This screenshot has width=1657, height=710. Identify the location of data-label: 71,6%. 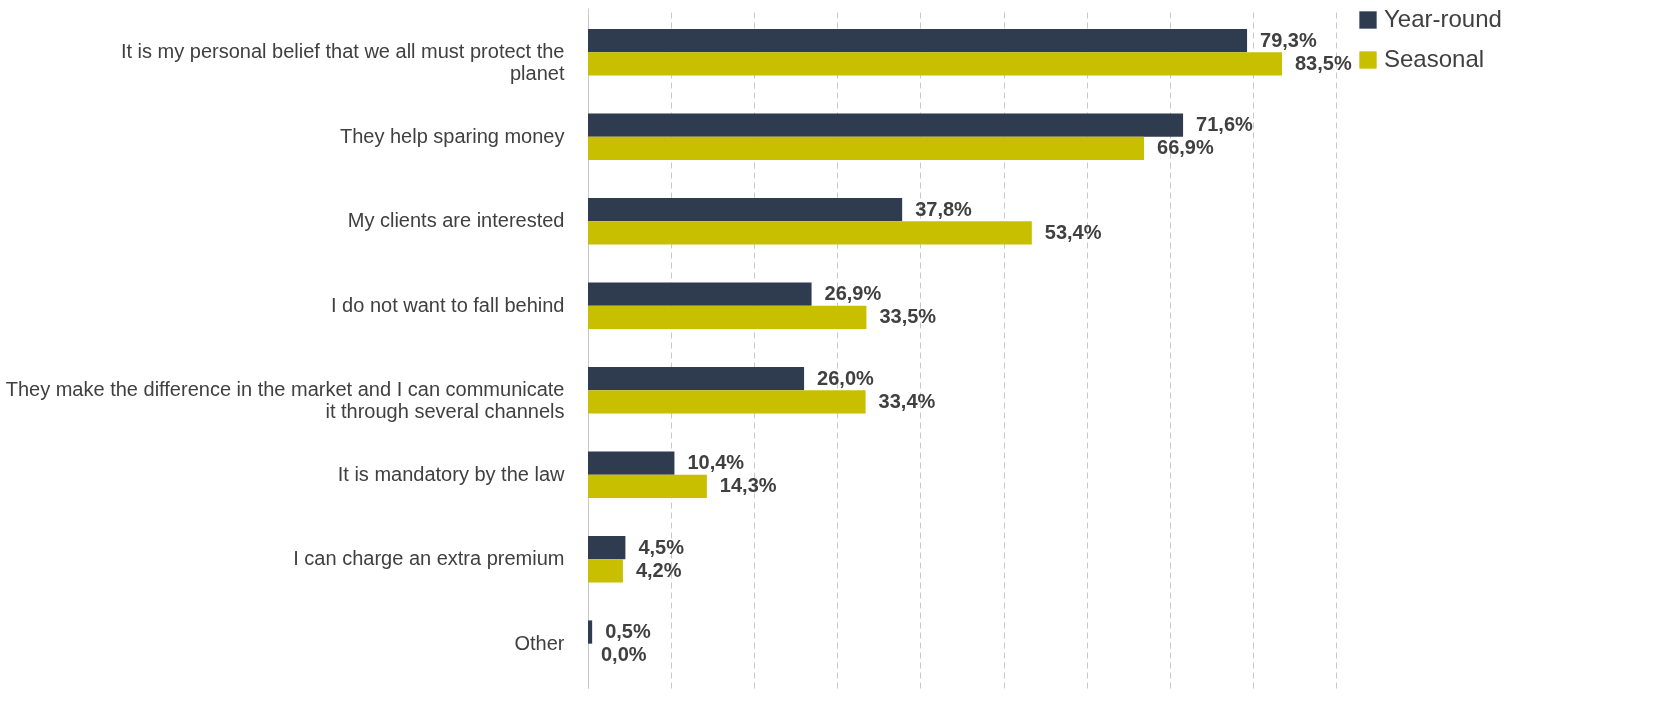
(1224, 124).